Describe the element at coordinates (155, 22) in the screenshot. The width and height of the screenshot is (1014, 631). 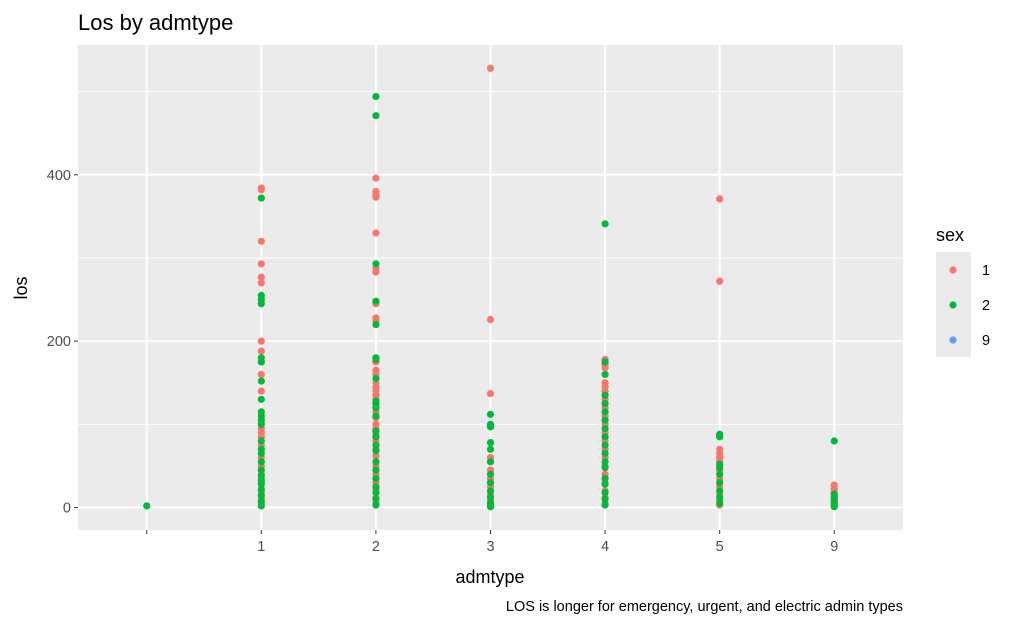
I see `chart-title: Los by admtype` at that location.